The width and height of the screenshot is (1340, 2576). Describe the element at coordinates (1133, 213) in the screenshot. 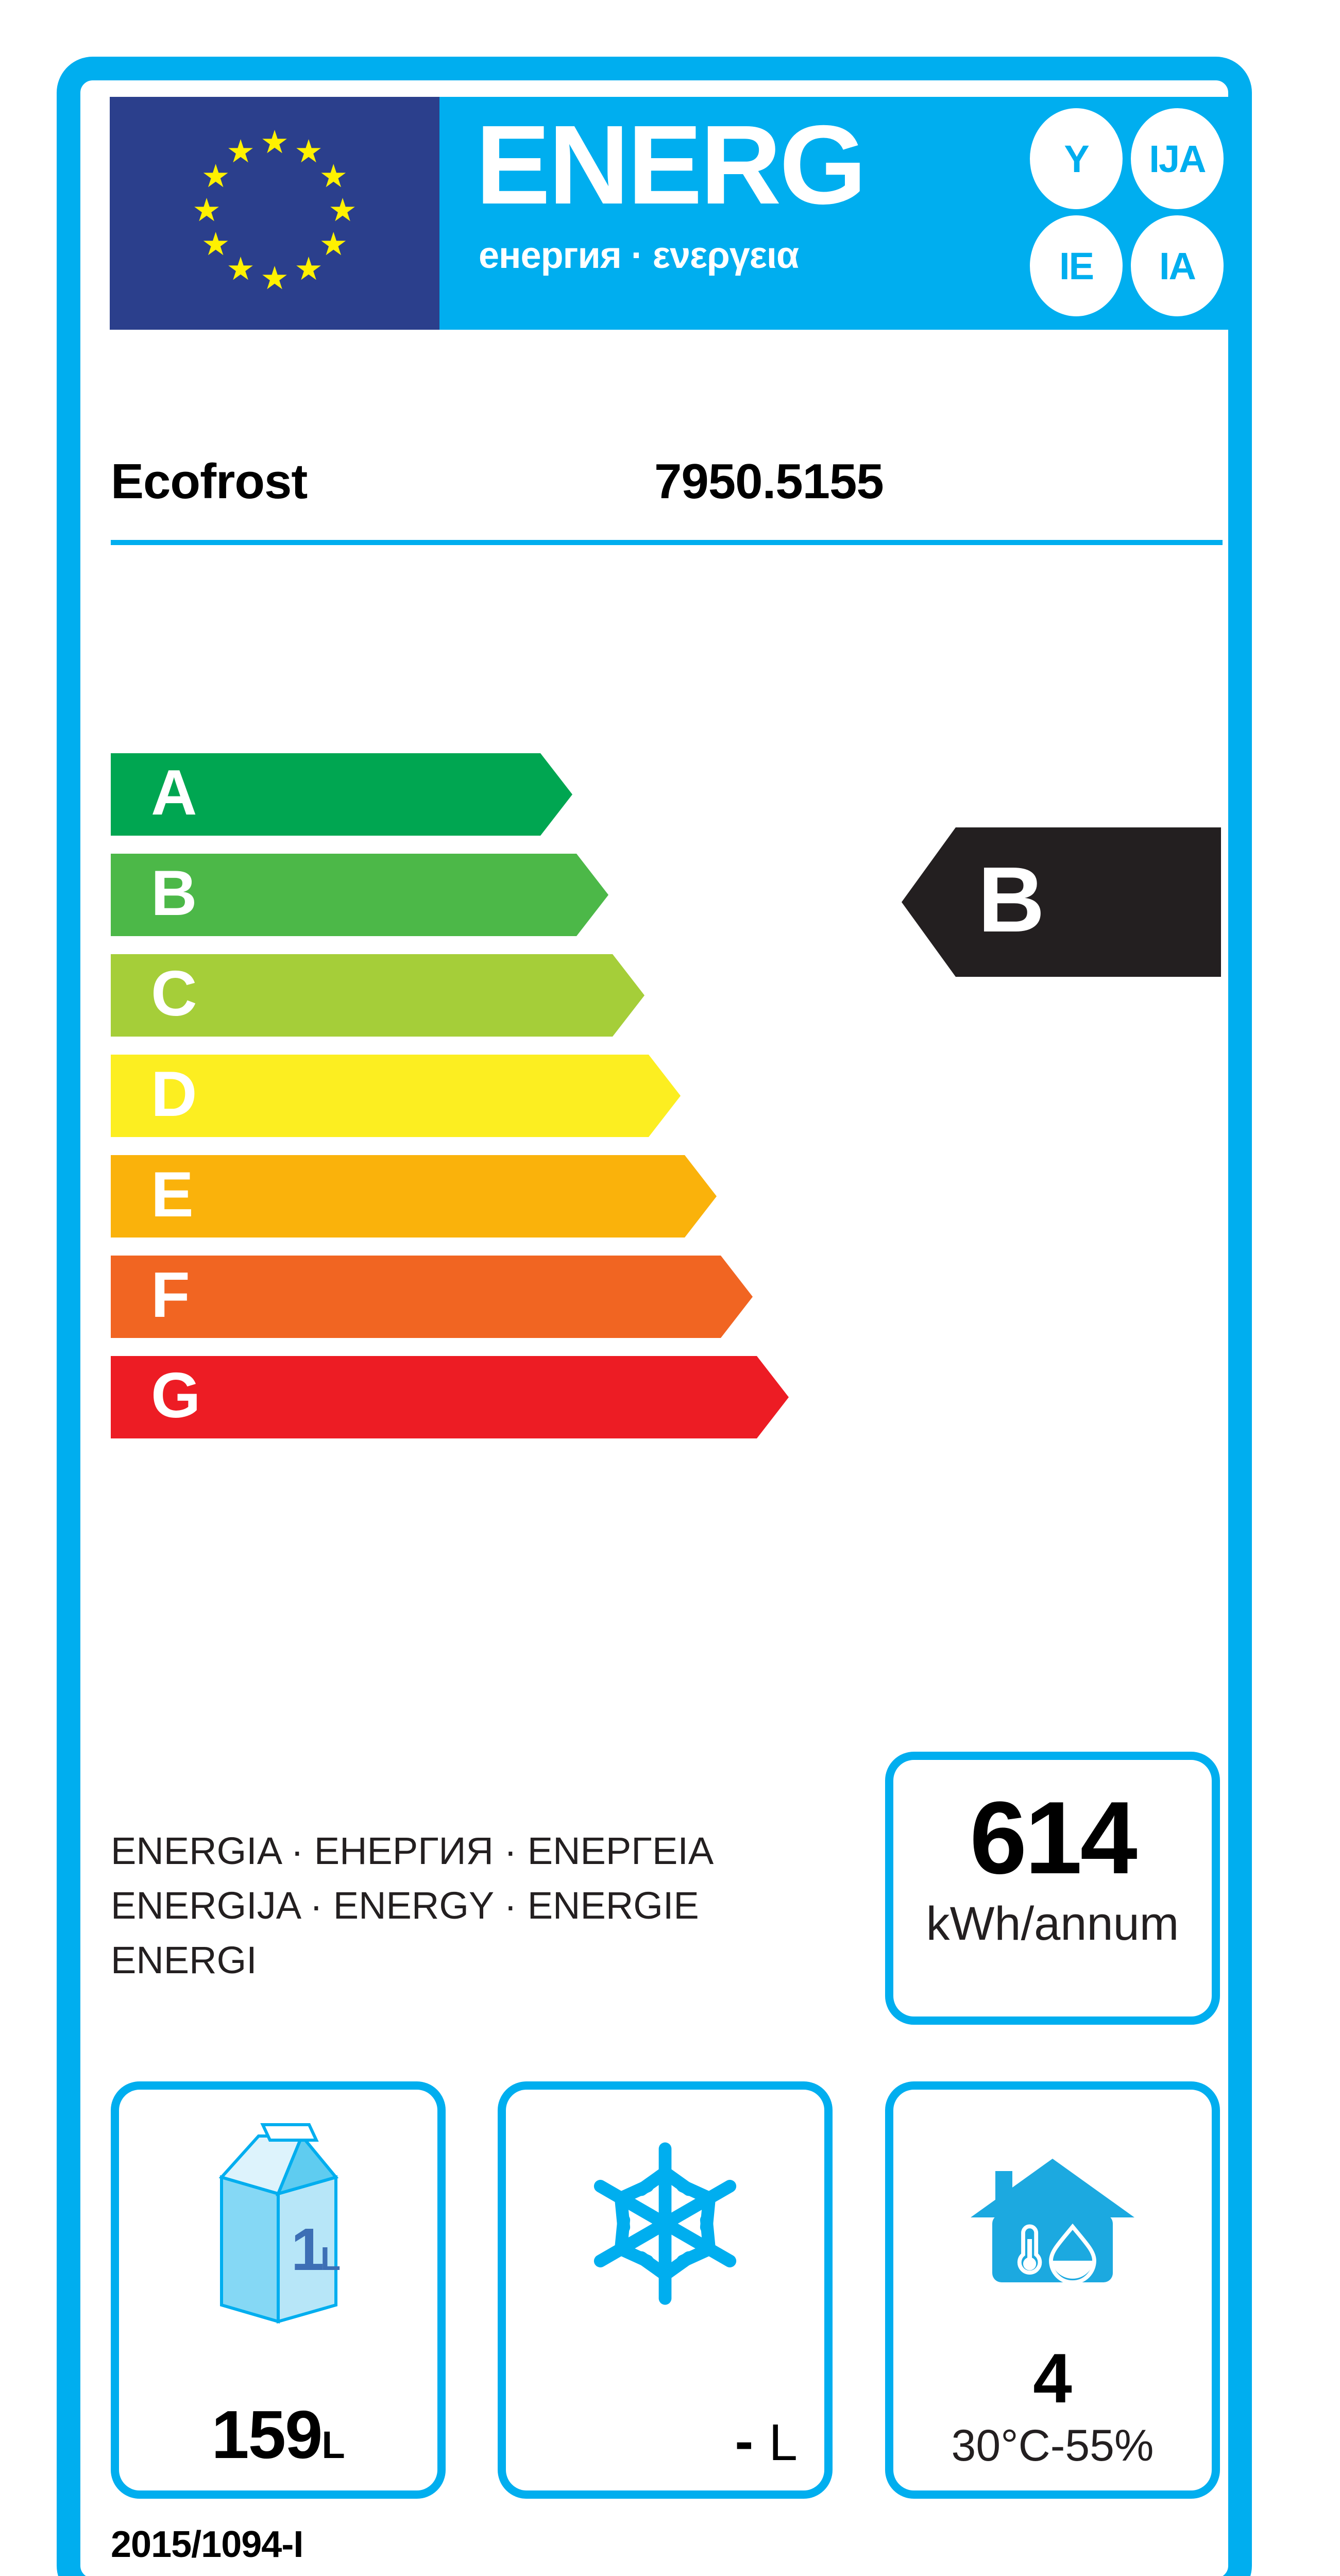

I see `language-badges: Y IJA IE IA` at that location.